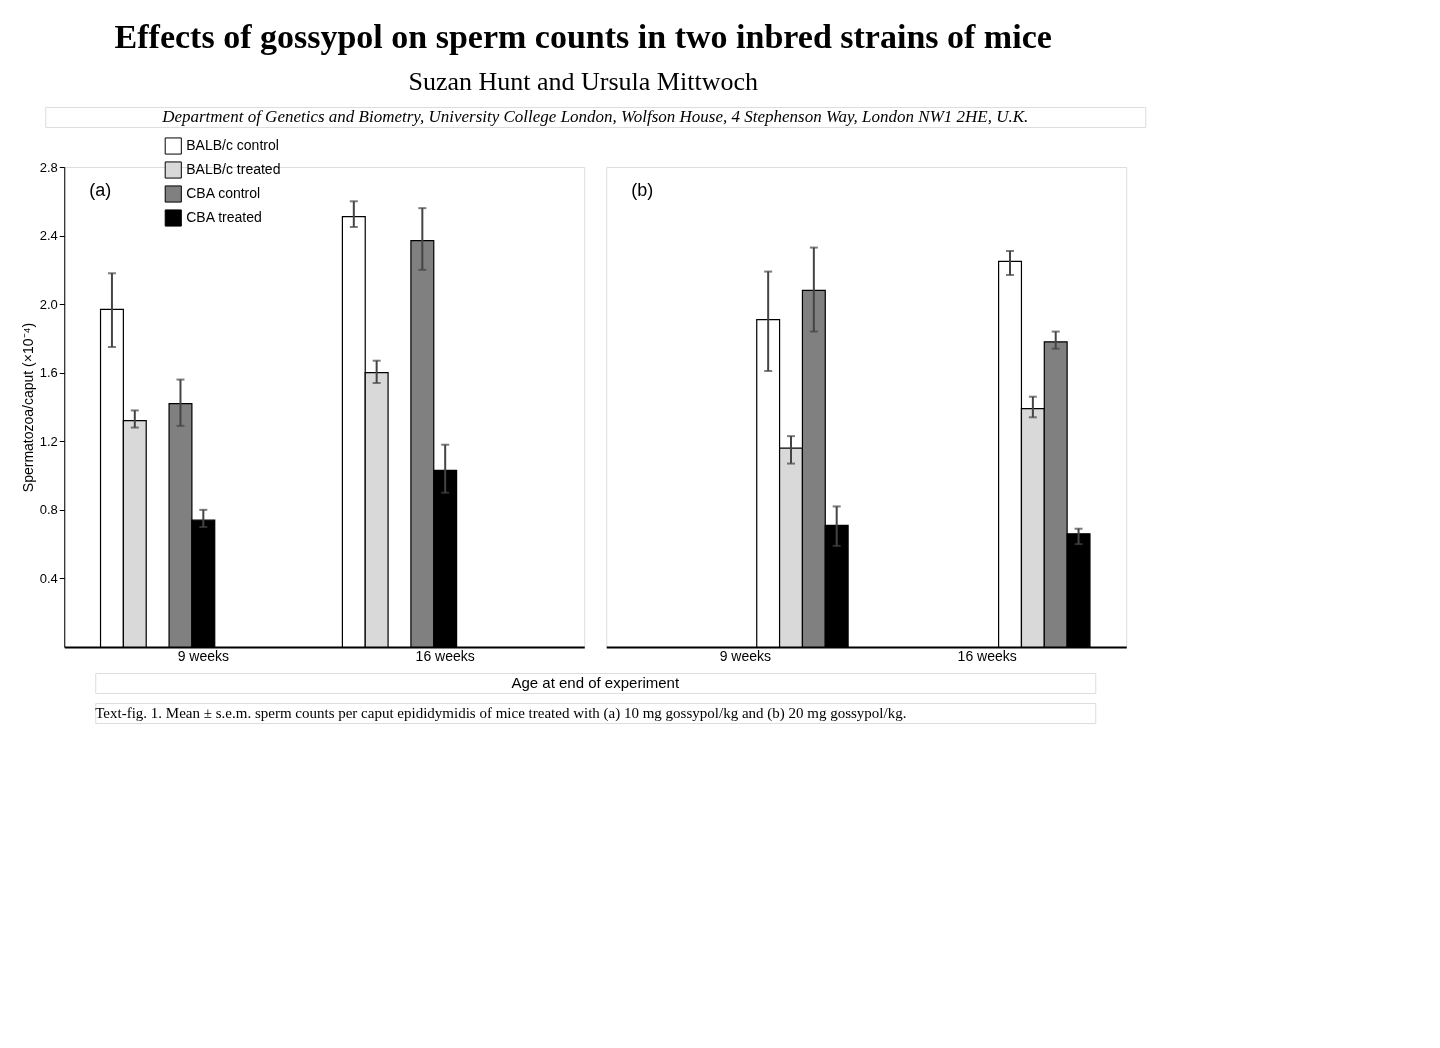 This screenshot has width=1440, height=1048. I want to click on chart-title: Effects of gossypol on sperm counts in two inbred strains of mice, so click(583, 36).